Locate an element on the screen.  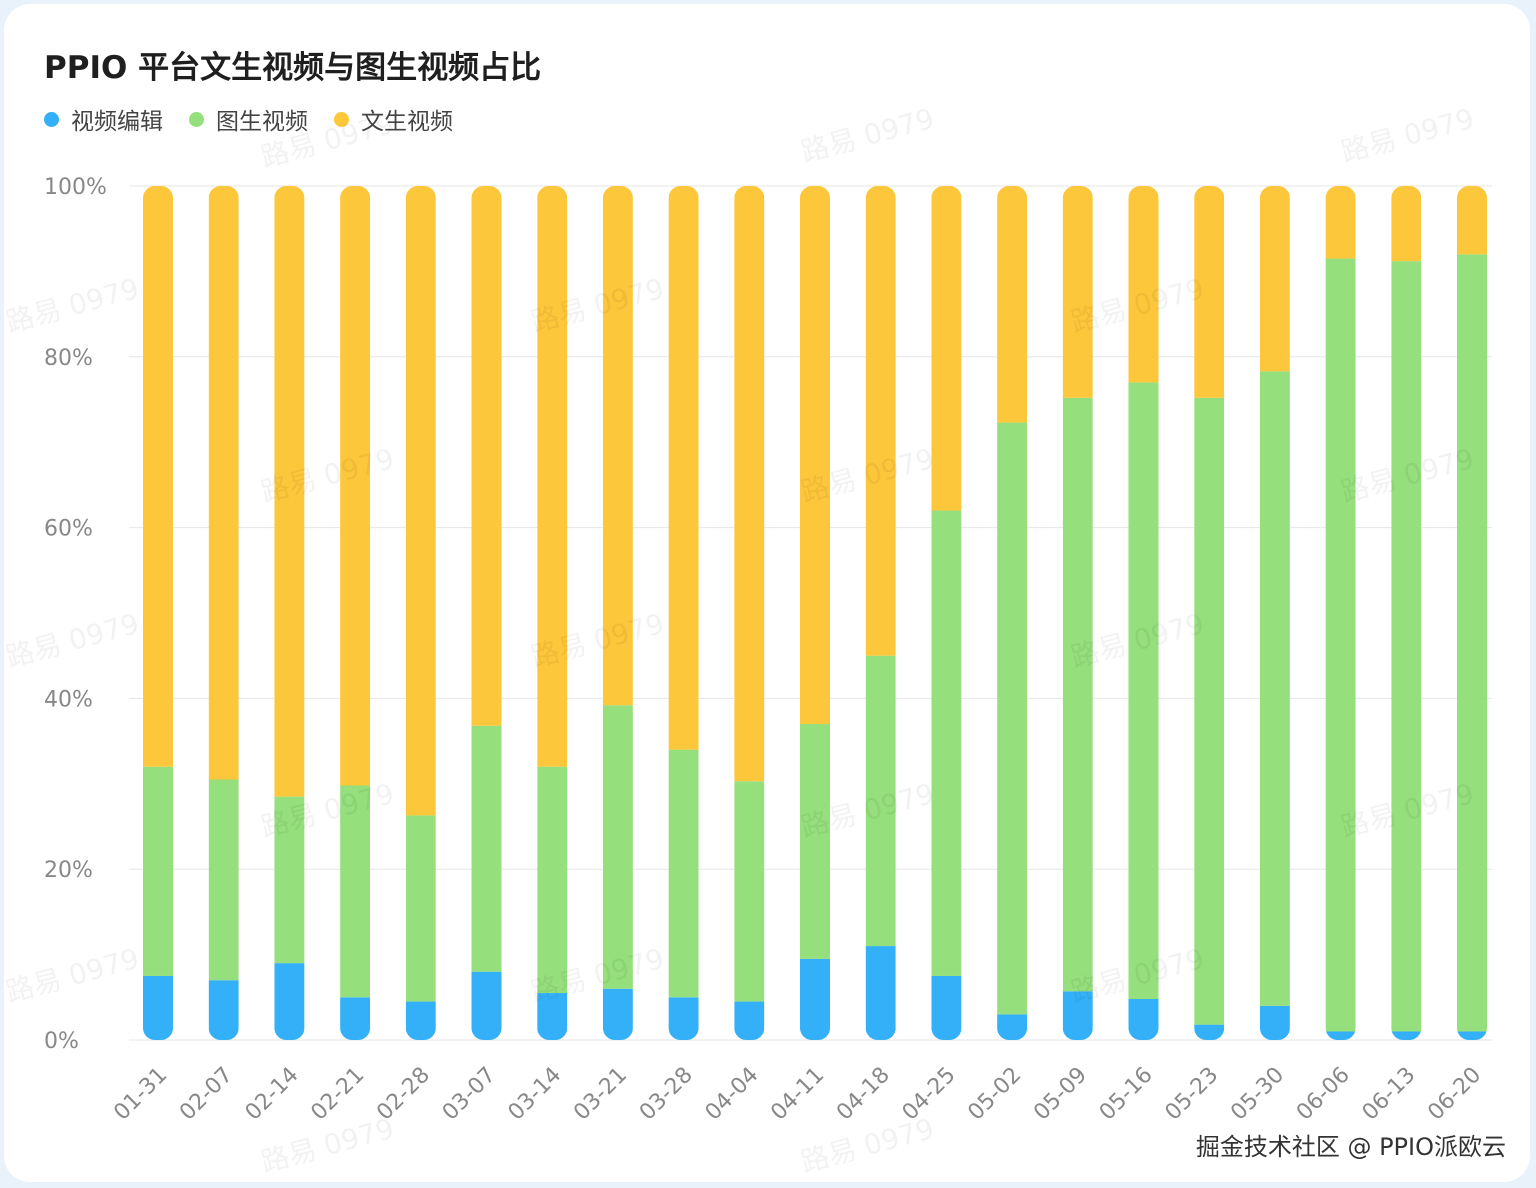
y-tick-label: 40% is located at coordinates (68, 699).